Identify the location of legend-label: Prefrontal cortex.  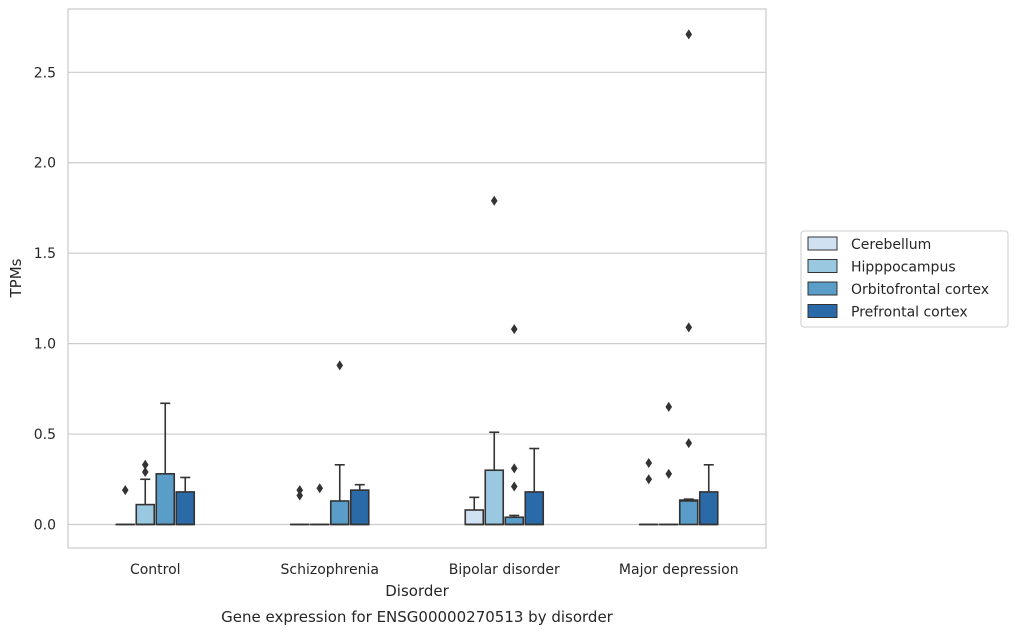
(909, 313).